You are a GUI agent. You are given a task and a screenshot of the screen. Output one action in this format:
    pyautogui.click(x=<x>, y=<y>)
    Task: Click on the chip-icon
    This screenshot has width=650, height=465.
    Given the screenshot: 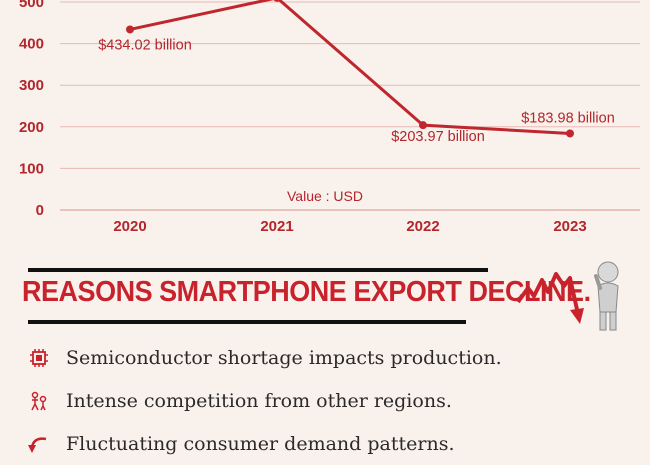 What is the action you would take?
    pyautogui.click(x=39, y=357)
    